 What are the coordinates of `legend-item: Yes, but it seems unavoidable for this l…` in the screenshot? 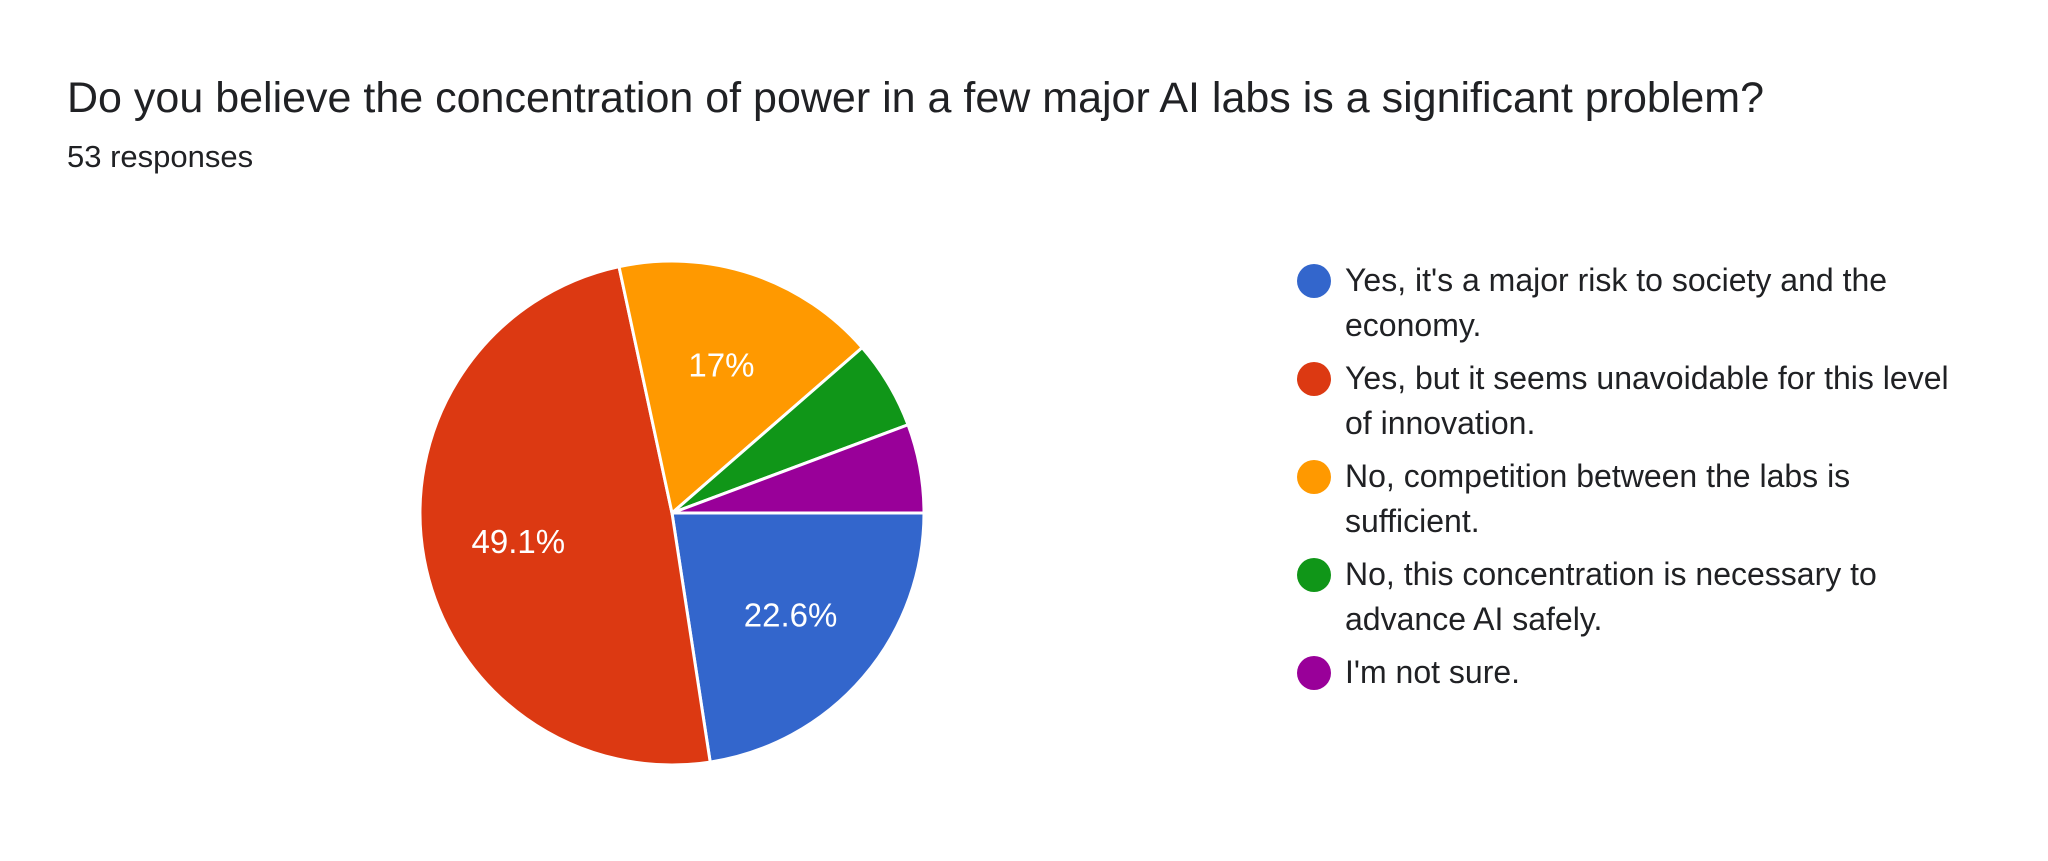 It's located at (1637, 401).